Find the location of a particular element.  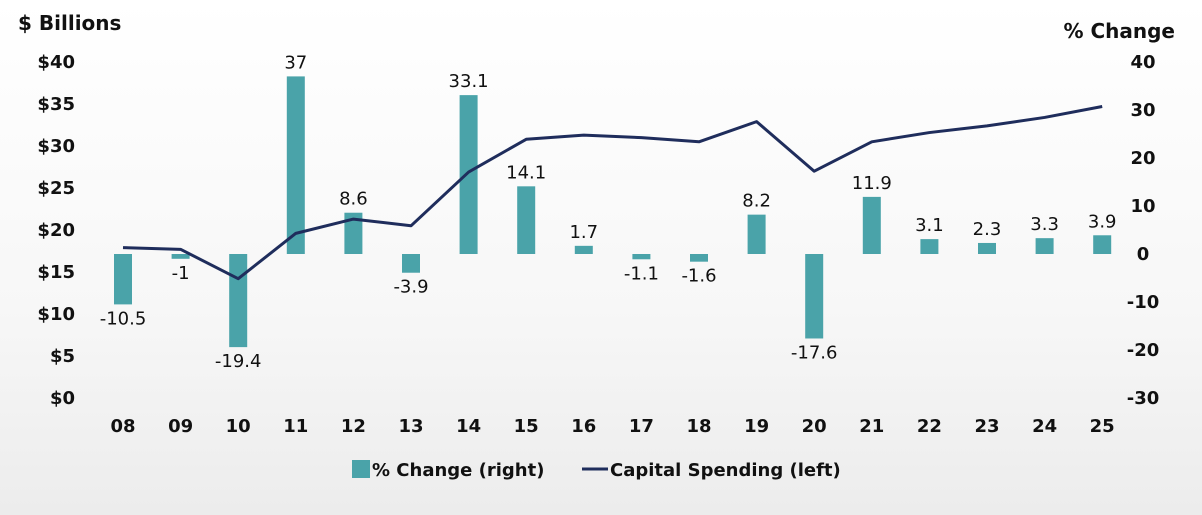

bar-label-18: -1.6 is located at coordinates (698, 276).